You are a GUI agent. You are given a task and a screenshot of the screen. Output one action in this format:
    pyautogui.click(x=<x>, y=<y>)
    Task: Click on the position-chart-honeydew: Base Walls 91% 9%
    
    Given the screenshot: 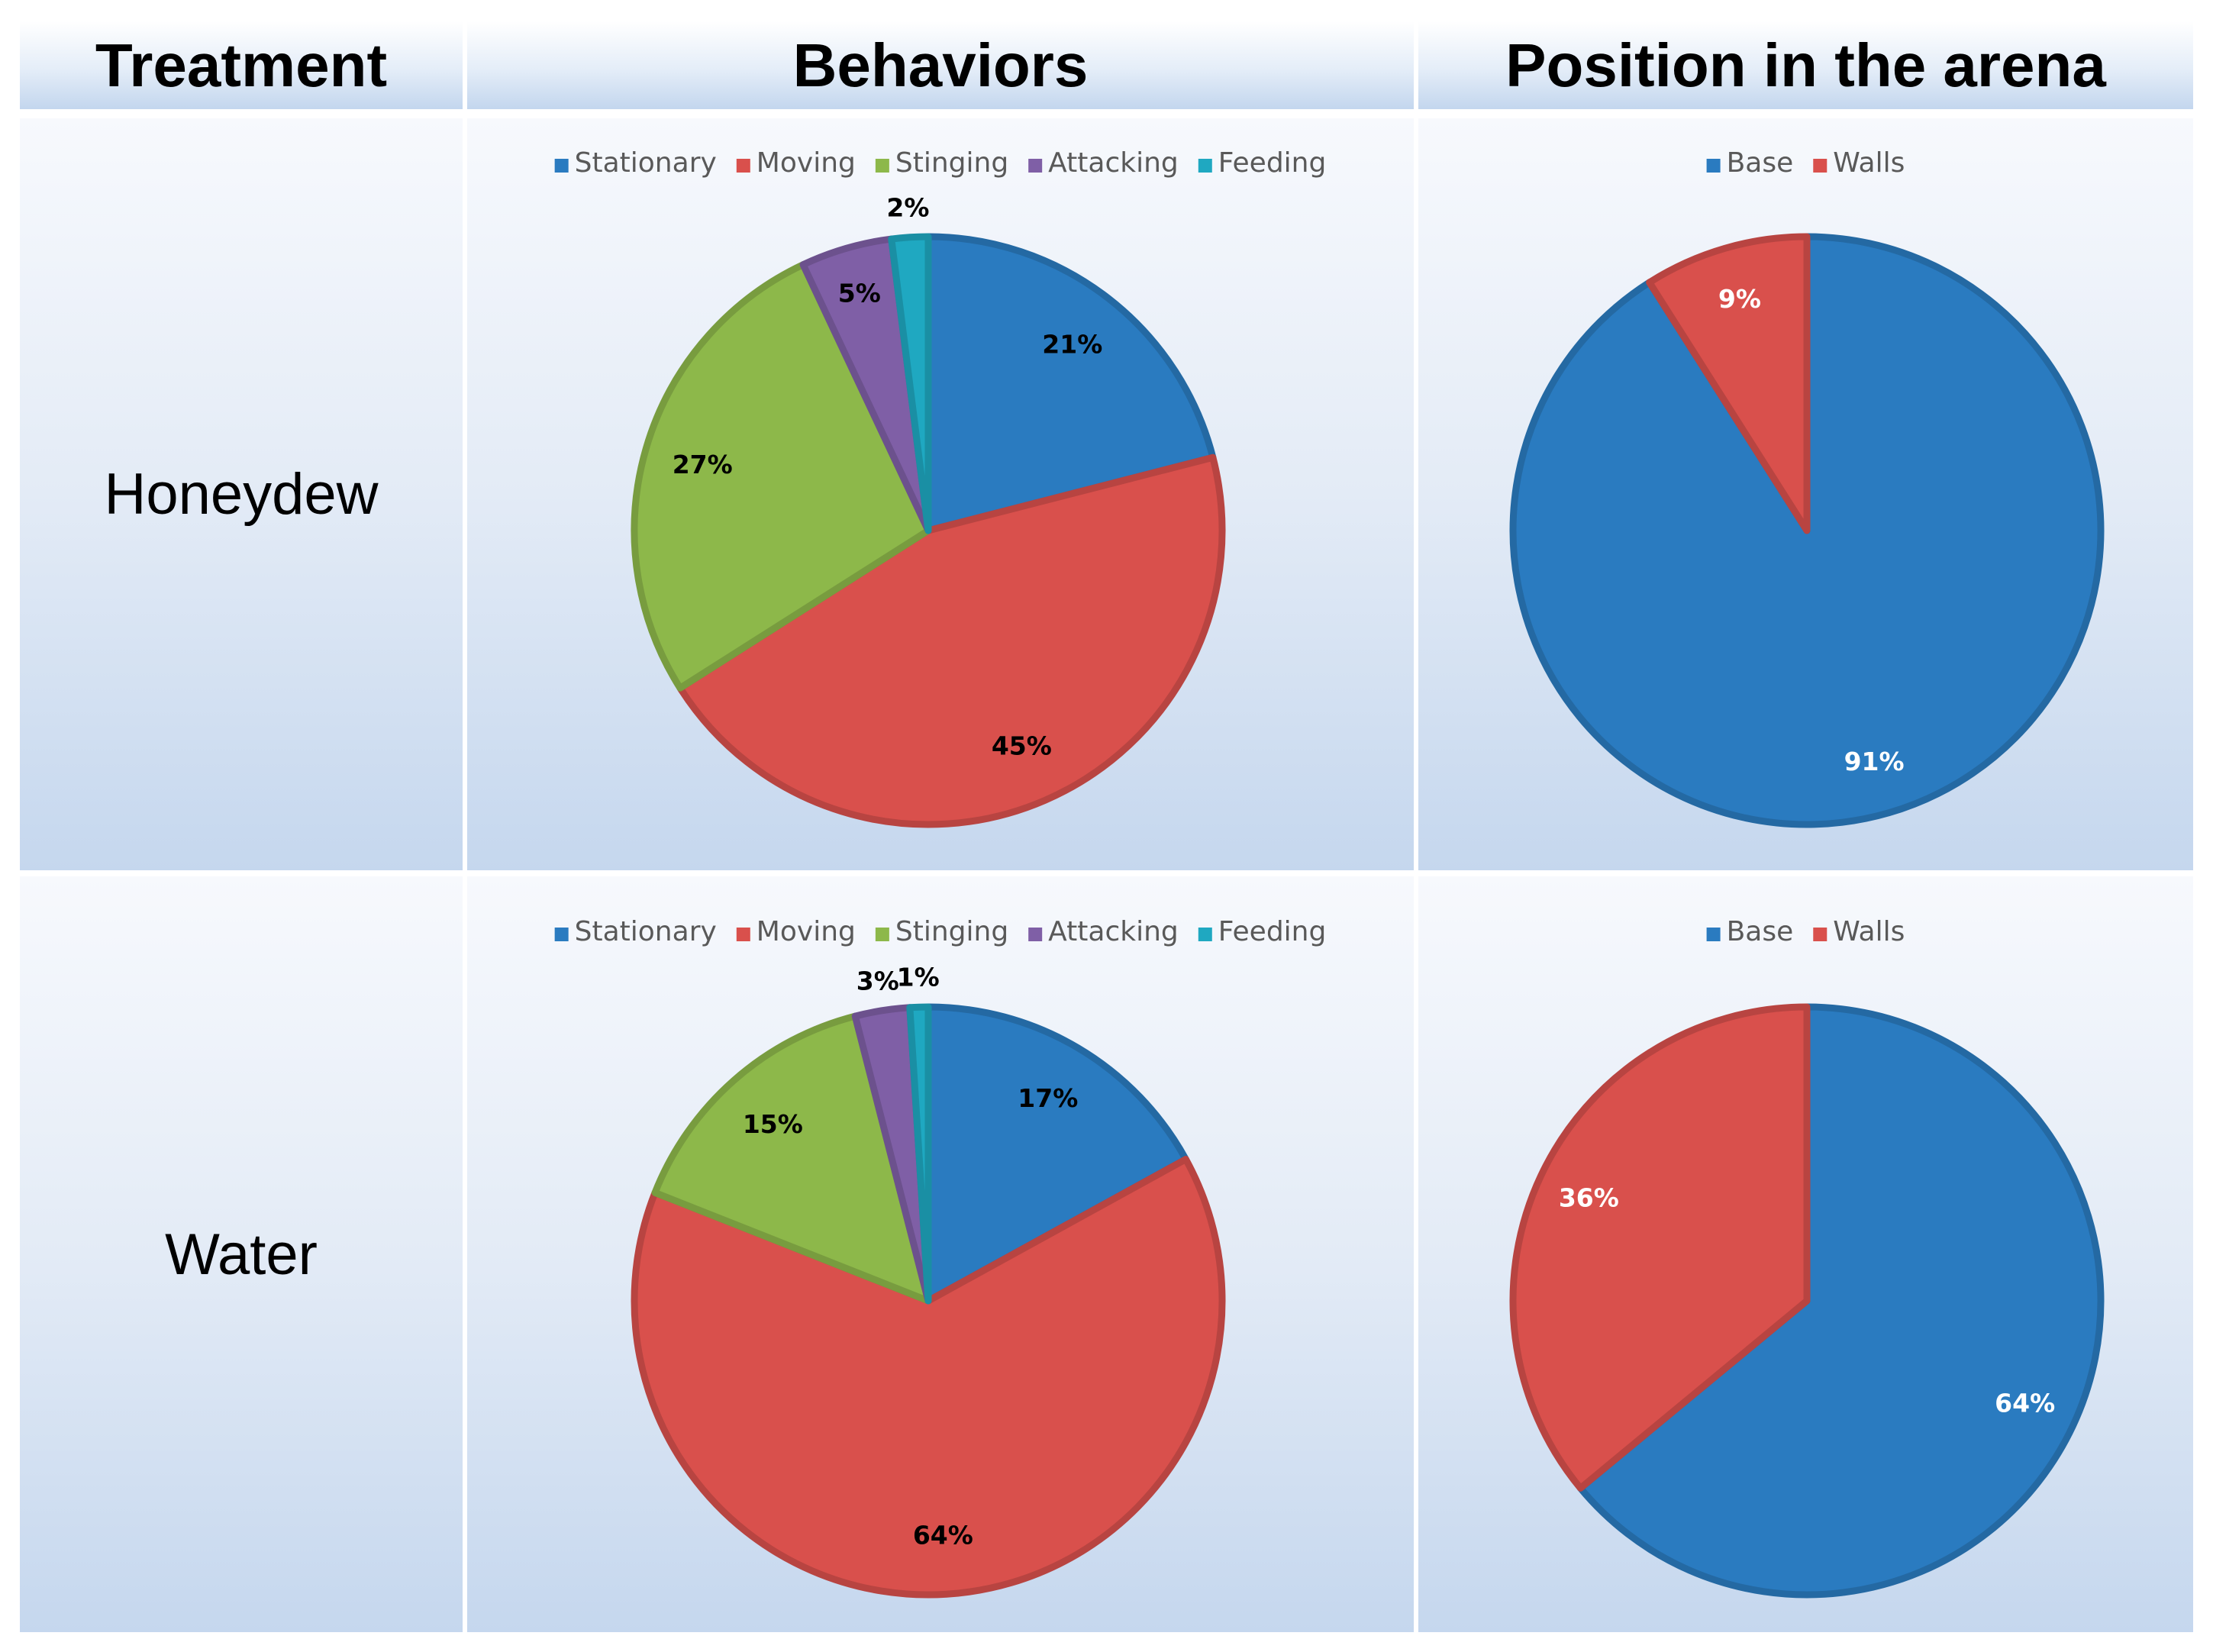 What is the action you would take?
    pyautogui.click(x=1807, y=487)
    